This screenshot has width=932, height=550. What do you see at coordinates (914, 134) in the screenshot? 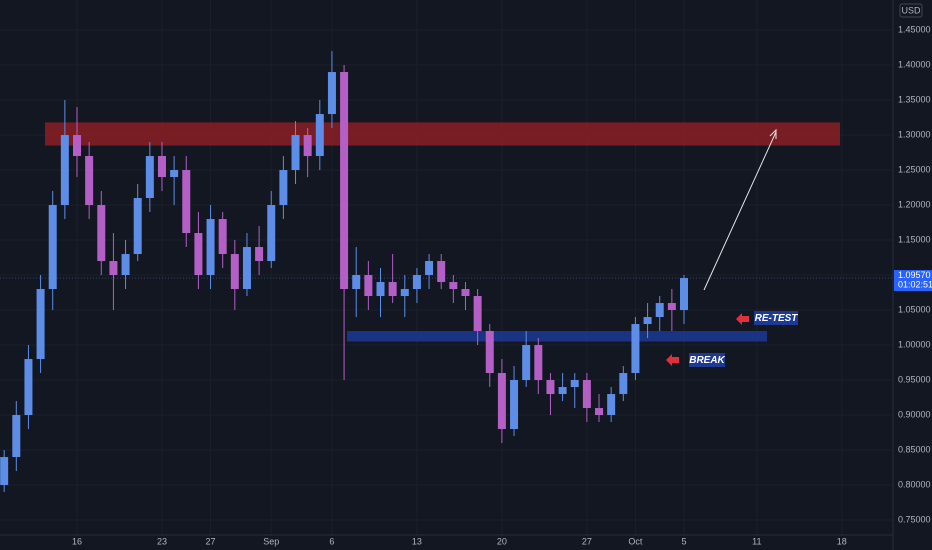
I see `y-tick-label: 1.30000` at bounding box center [914, 134].